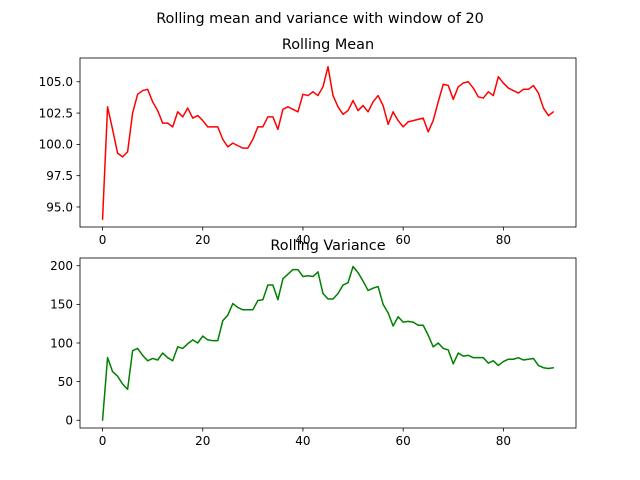 Image resolution: width=640 pixels, height=480 pixels. What do you see at coordinates (56, 82) in the screenshot?
I see `rolling-mean-ytick-label: 105.0` at bounding box center [56, 82].